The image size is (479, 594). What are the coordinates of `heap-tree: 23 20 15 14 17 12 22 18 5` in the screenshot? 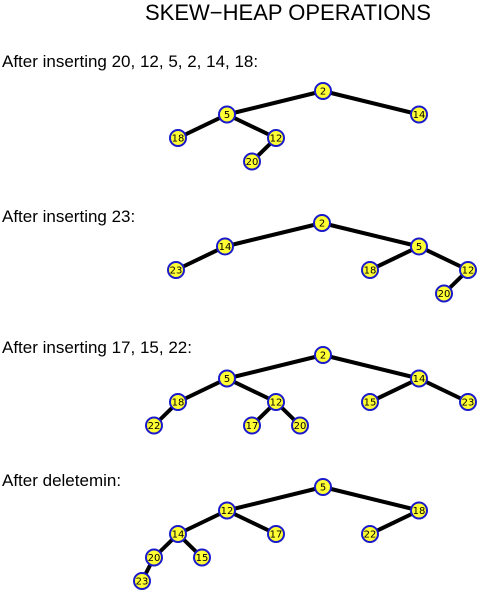 It's located at (280, 534).